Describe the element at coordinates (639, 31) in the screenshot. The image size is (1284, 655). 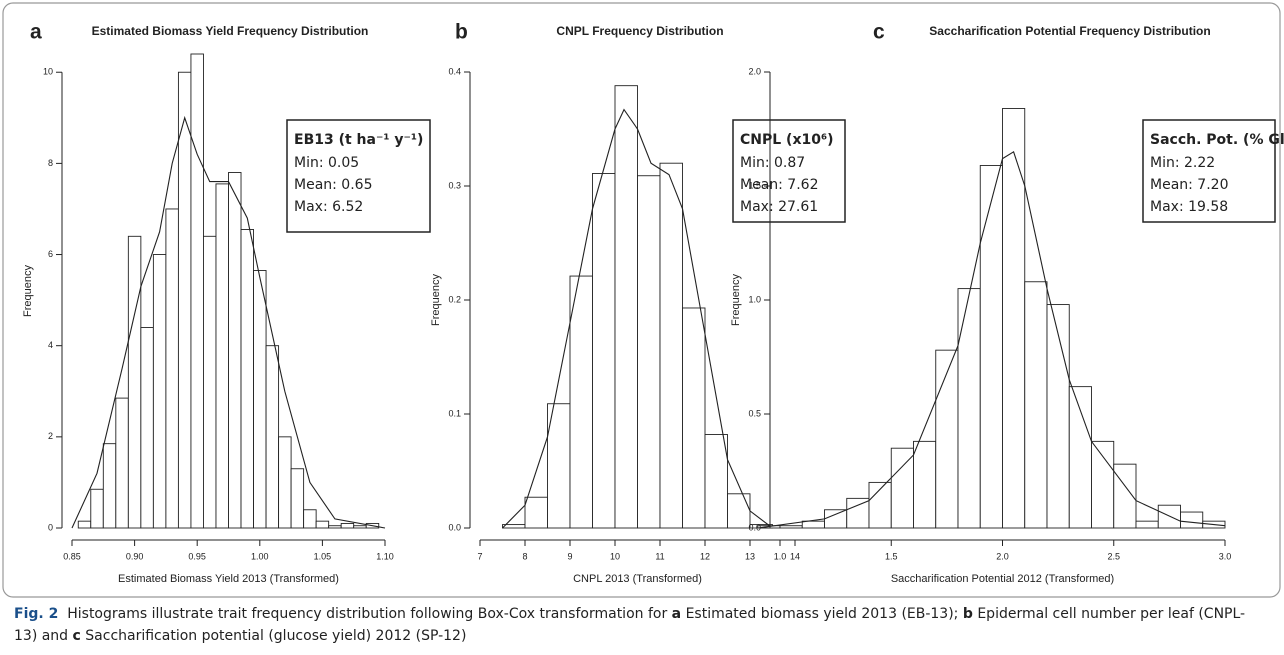
I see `chart-title: CNPL Frequency Distribution` at that location.